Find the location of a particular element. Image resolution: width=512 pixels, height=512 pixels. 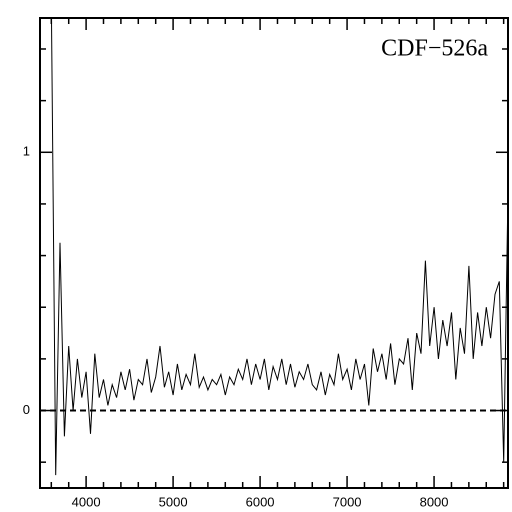

x-tick-label: 8000 is located at coordinates (434, 501).